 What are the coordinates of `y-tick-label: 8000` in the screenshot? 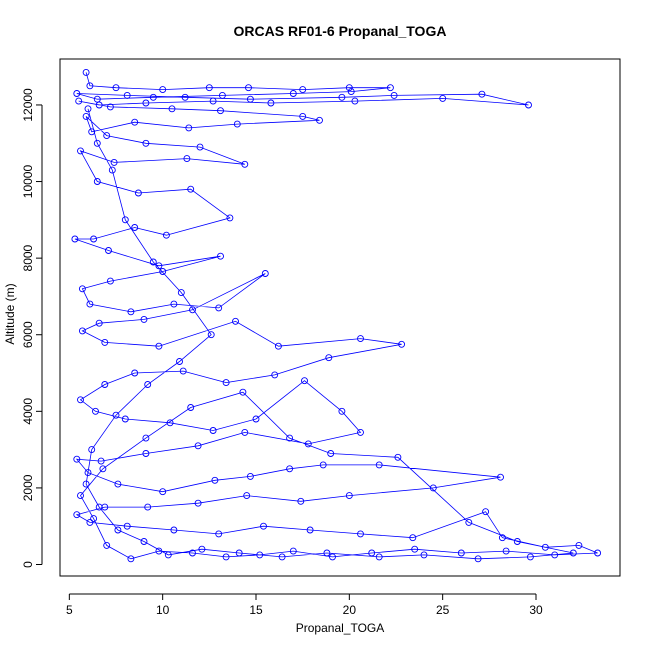 It's located at (28, 257).